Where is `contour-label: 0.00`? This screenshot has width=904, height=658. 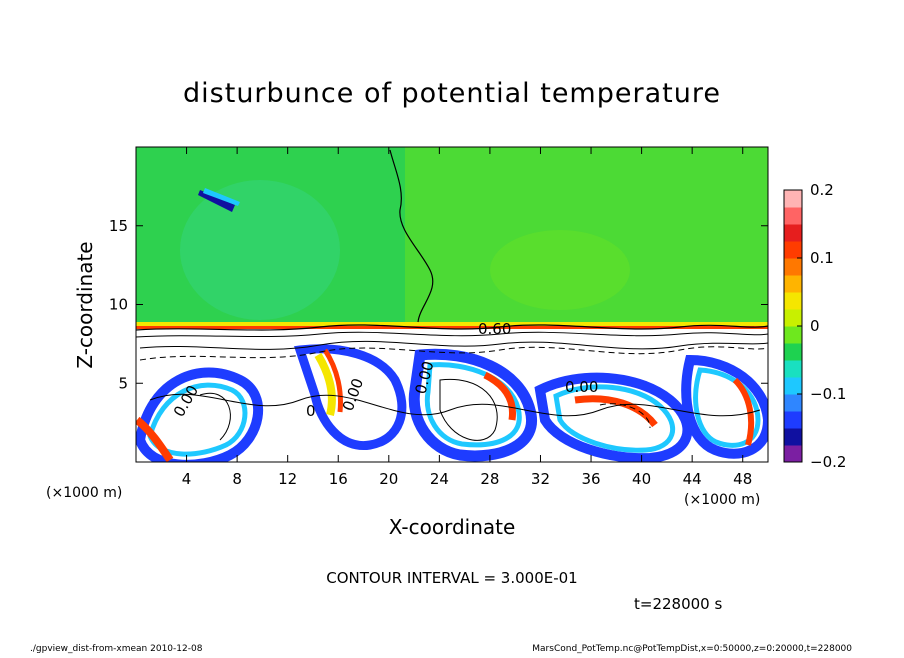
contour-label: 0.00 is located at coordinates (581, 387).